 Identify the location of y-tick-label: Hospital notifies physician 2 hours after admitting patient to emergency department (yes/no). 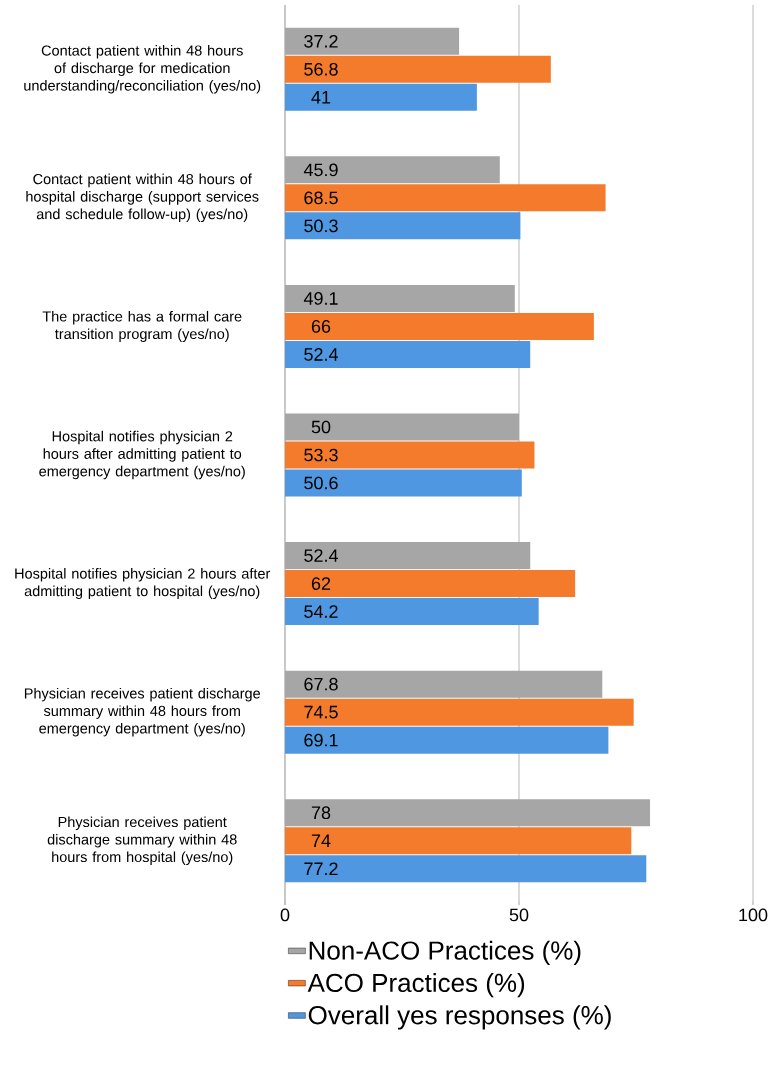
(142, 455).